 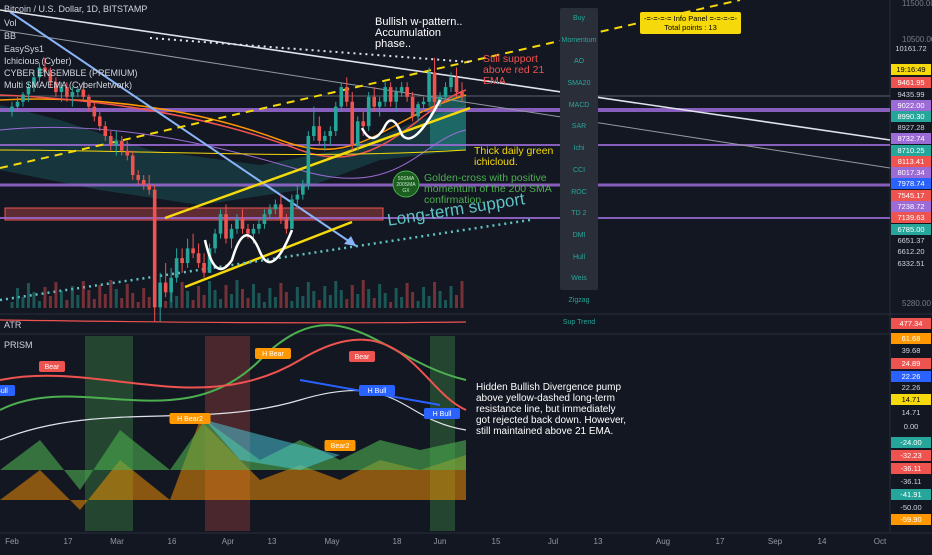 I want to click on arrow-head-blue, so click(x=350, y=241).